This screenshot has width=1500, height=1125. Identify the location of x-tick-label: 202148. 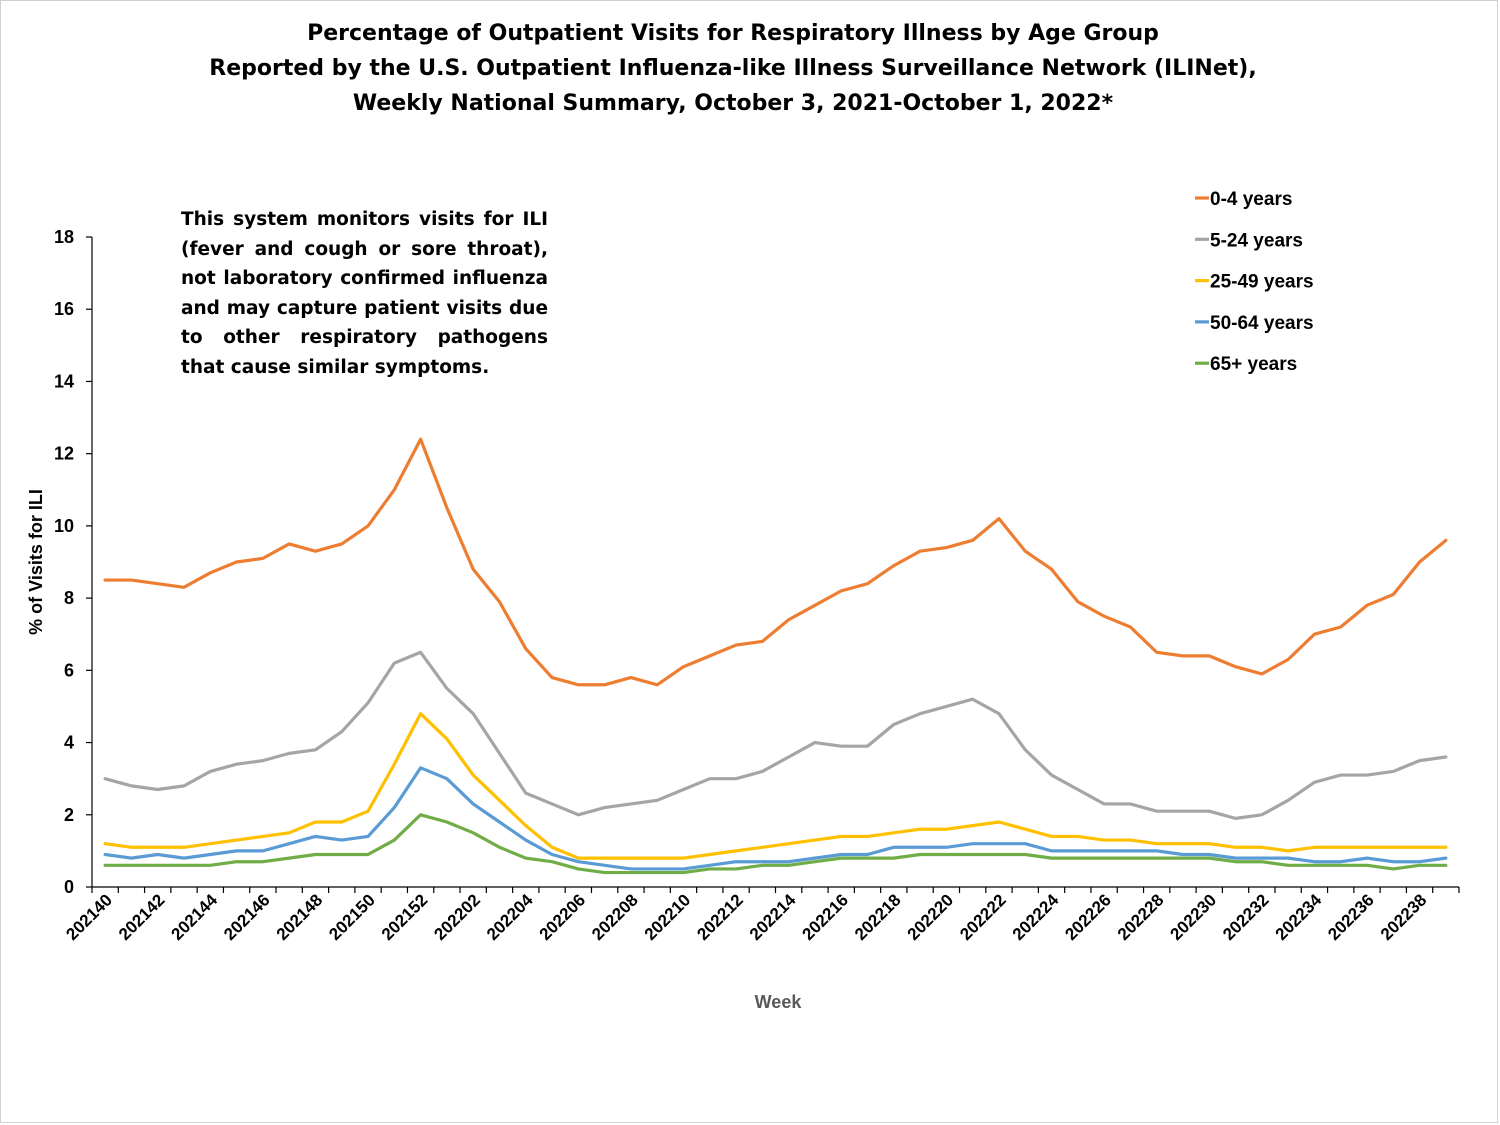
(300, 917).